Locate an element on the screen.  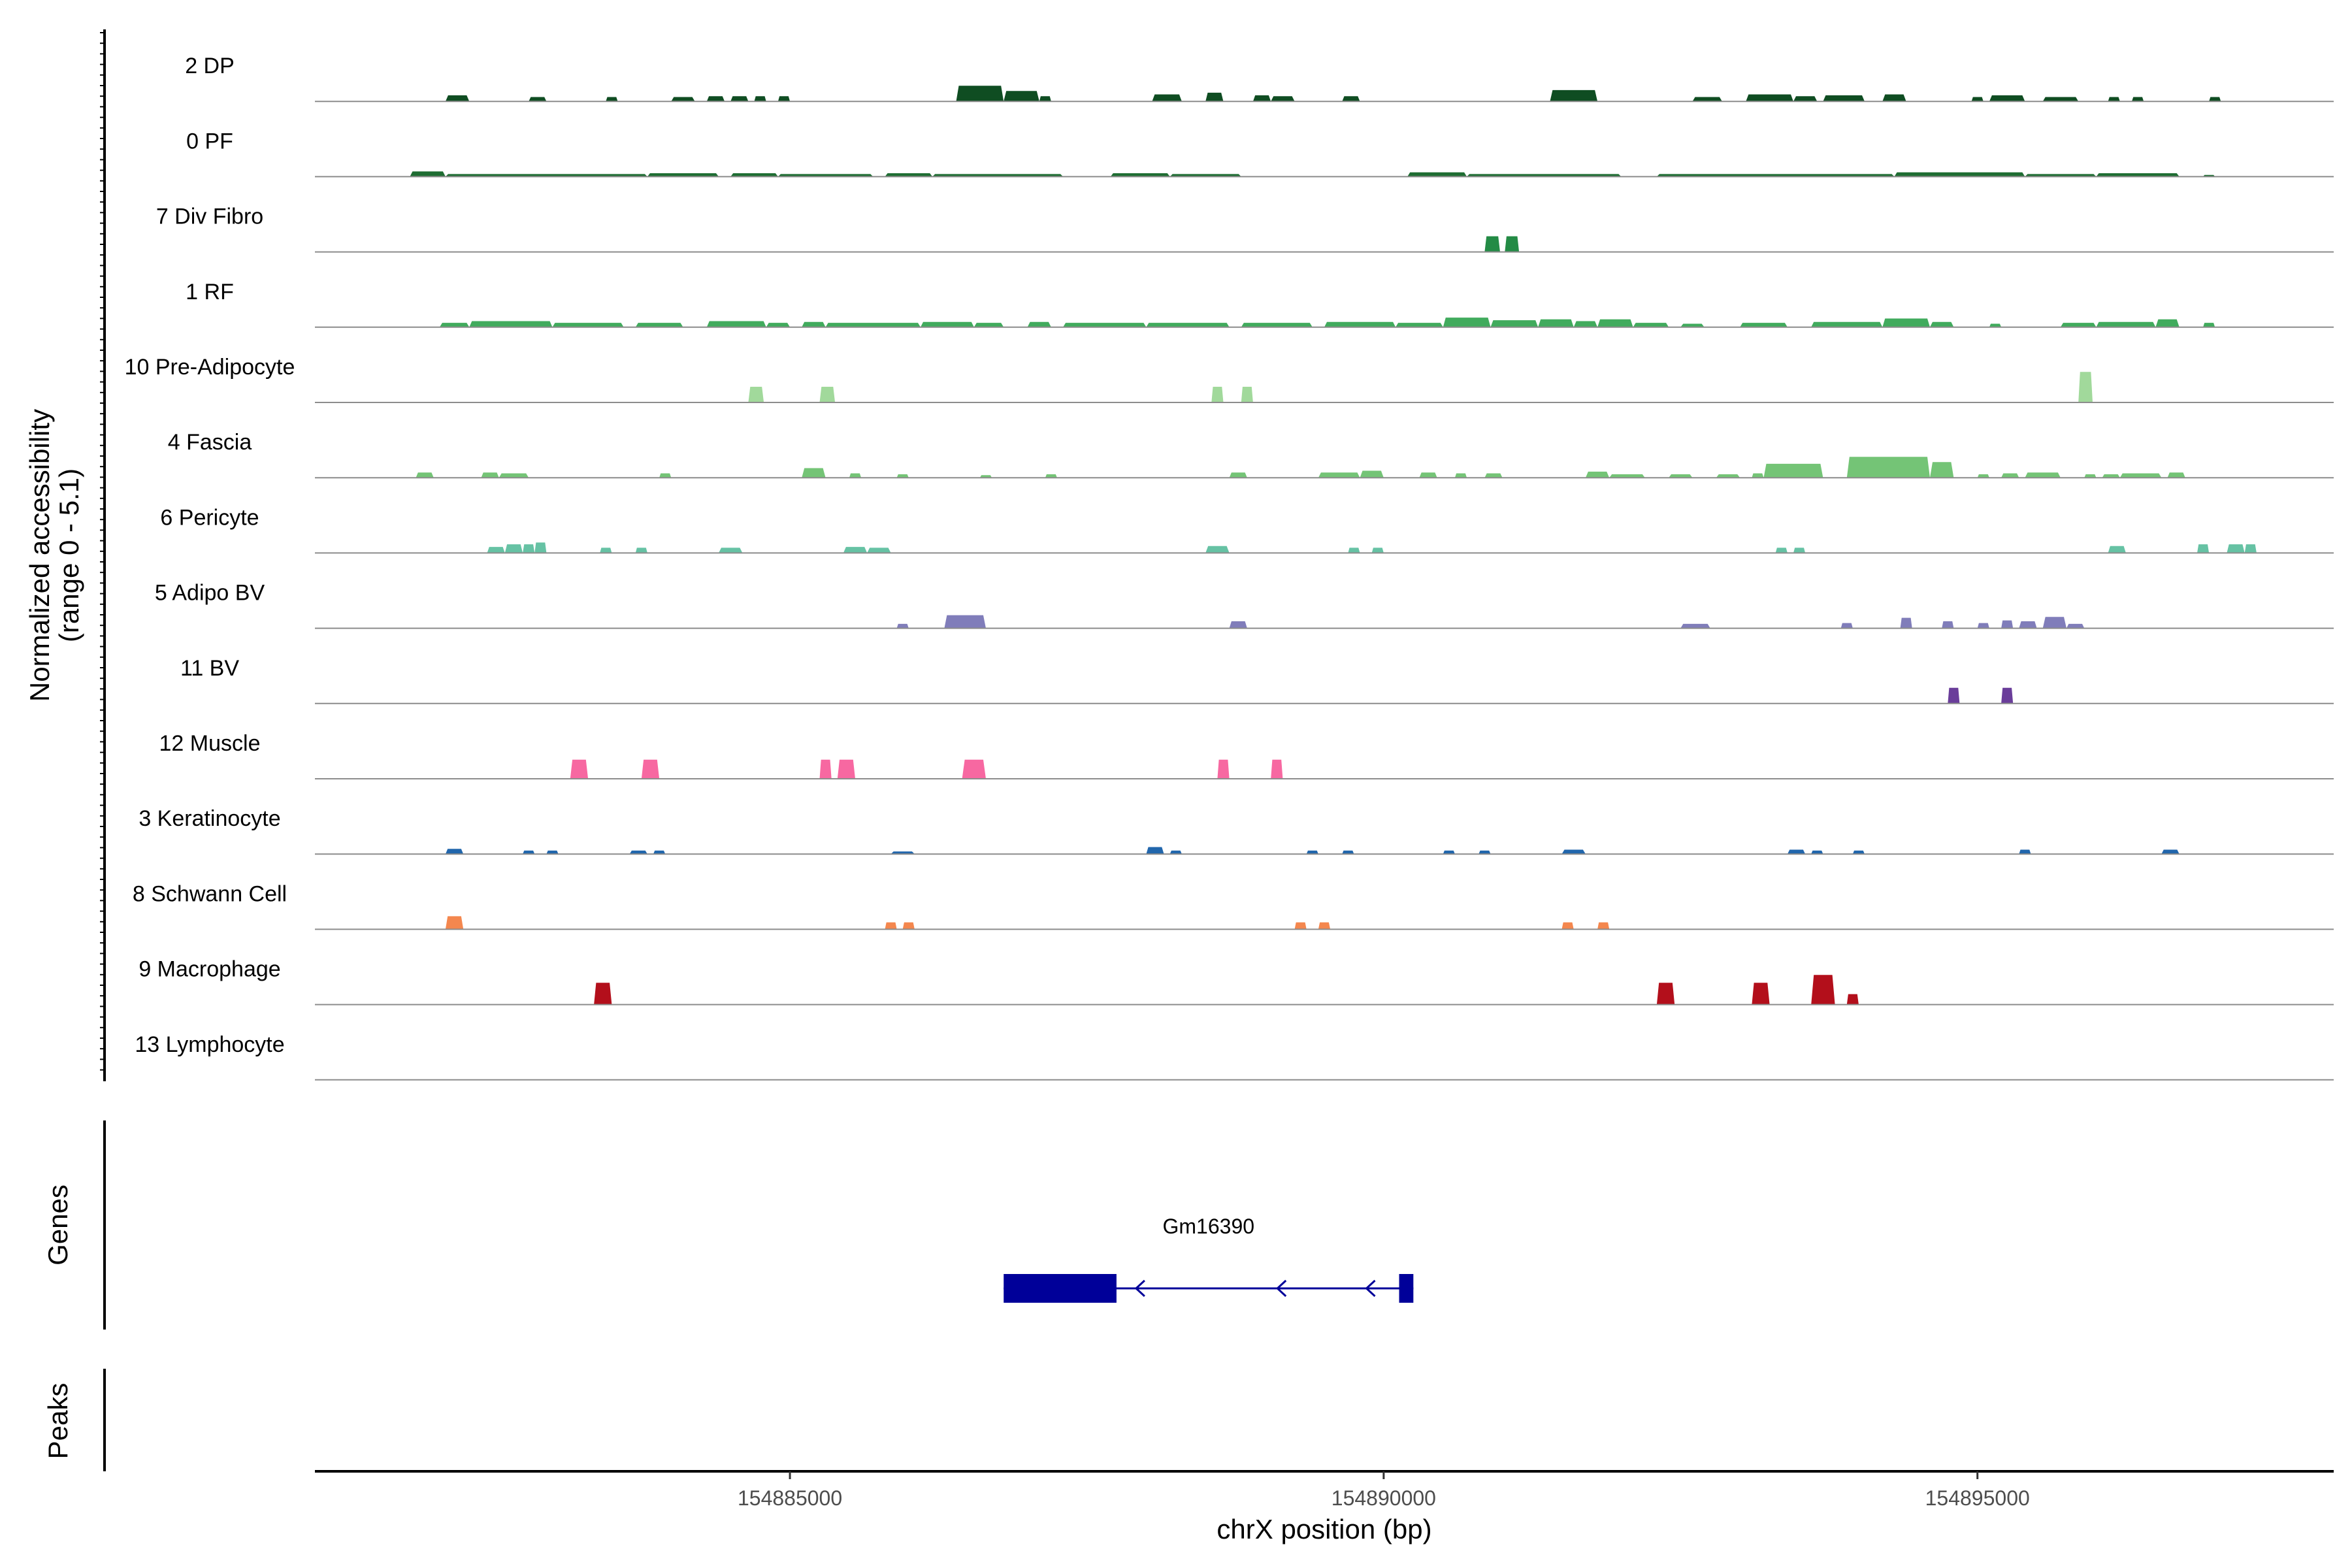
track-7-div-fibro: 7 Div Fibro is located at coordinates (1245, 228).